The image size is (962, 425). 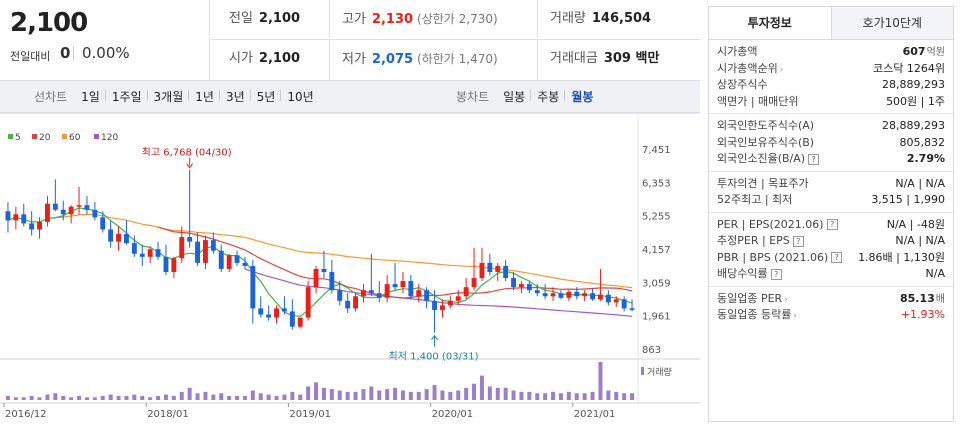 What do you see at coordinates (642, 371) in the screenshot?
I see `volume-legend-swatch` at bounding box center [642, 371].